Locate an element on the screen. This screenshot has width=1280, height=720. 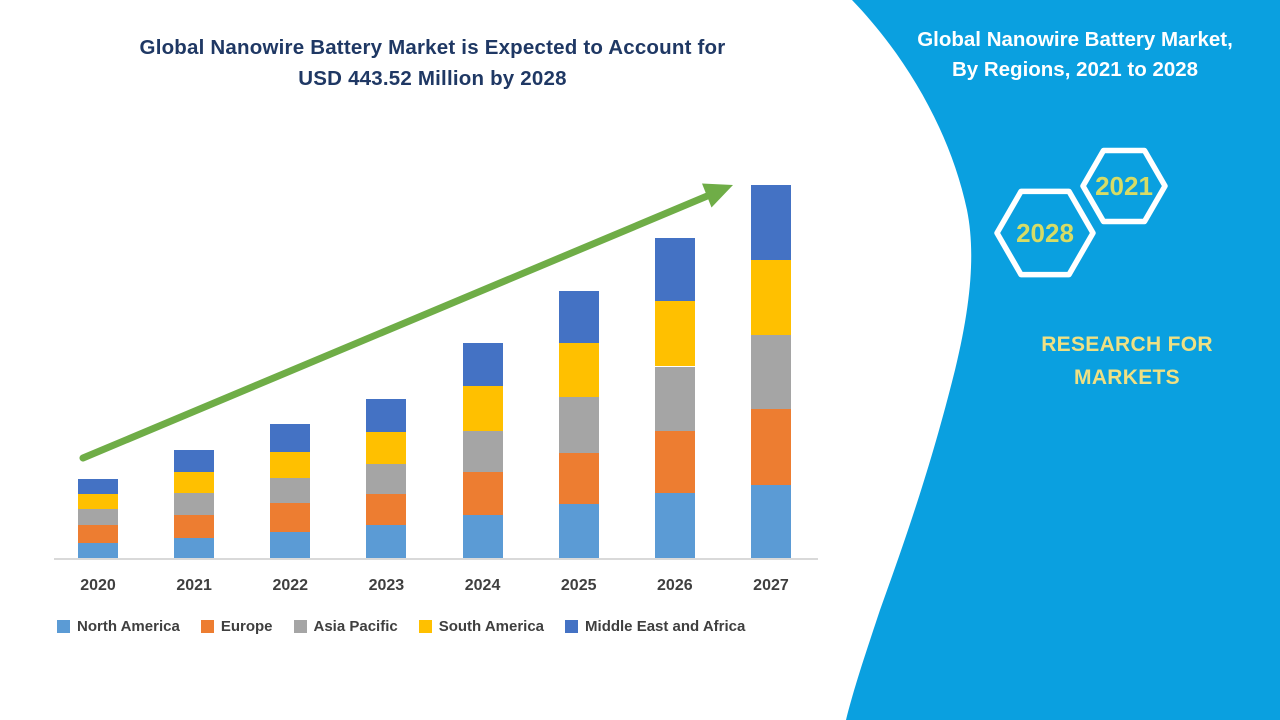
bar-segment-south-america-2024 is located at coordinates (482, 408).